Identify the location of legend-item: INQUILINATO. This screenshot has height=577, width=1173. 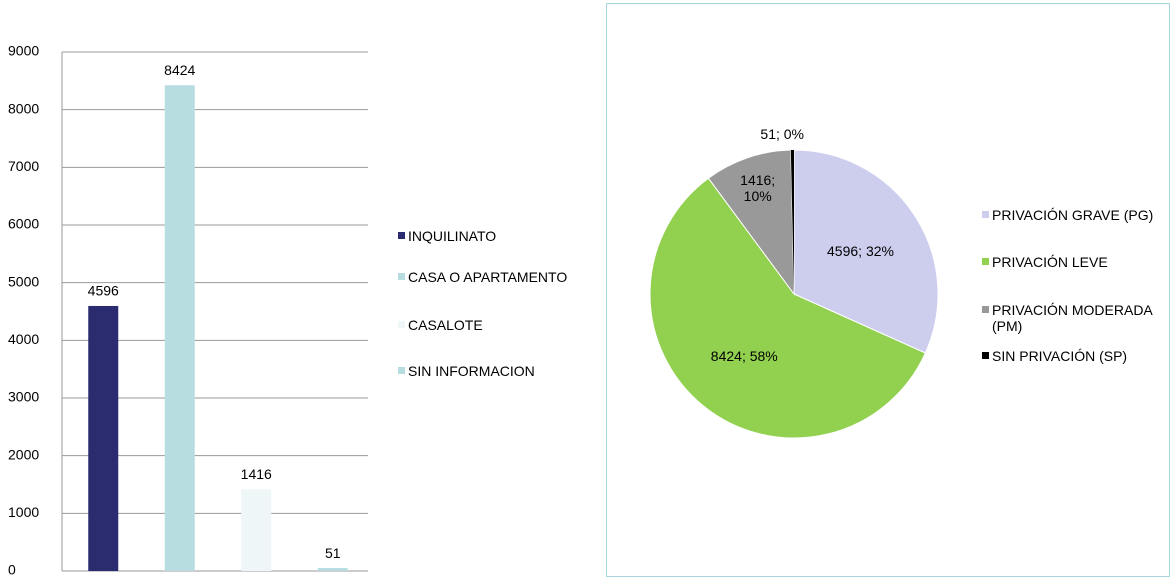
(488, 236).